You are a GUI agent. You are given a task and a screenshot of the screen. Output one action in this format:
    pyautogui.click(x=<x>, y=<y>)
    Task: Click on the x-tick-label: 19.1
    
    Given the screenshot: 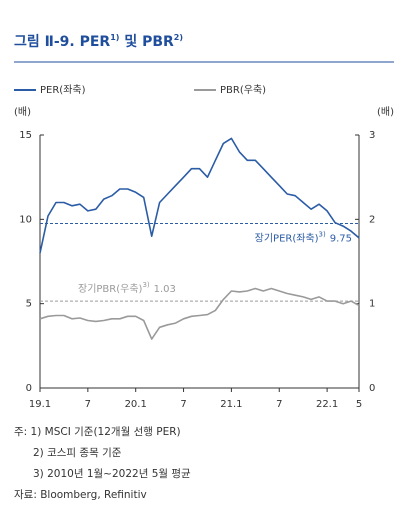 What is the action you would take?
    pyautogui.click(x=40, y=404)
    